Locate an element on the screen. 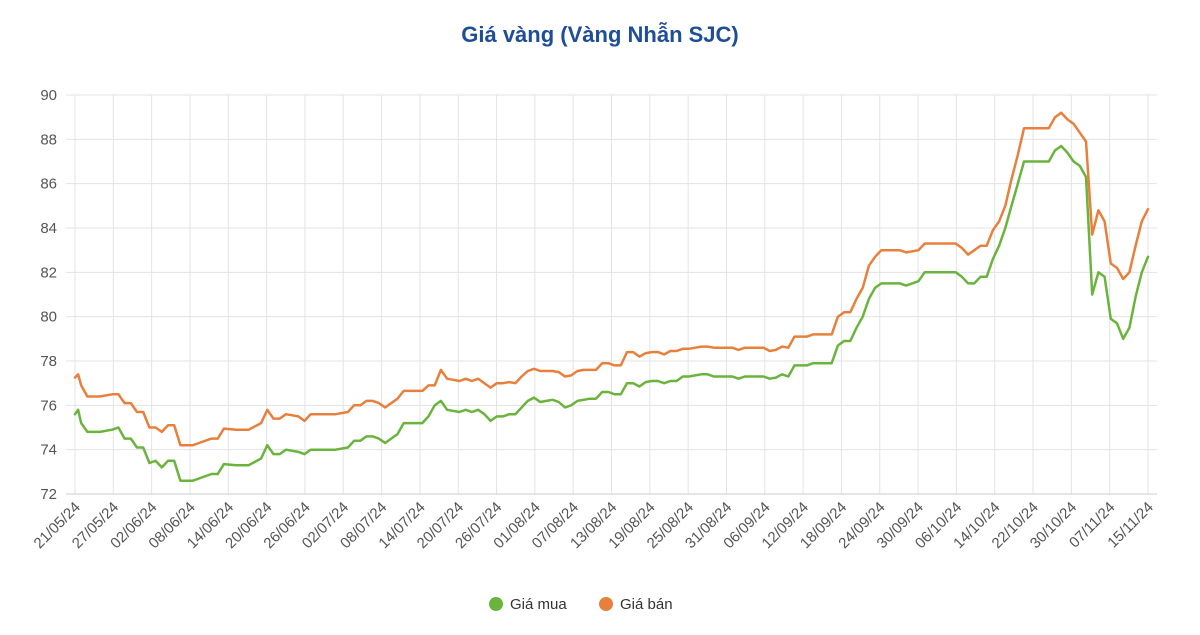  legend-item-gia-mua: Giá mua is located at coordinates (528, 604).